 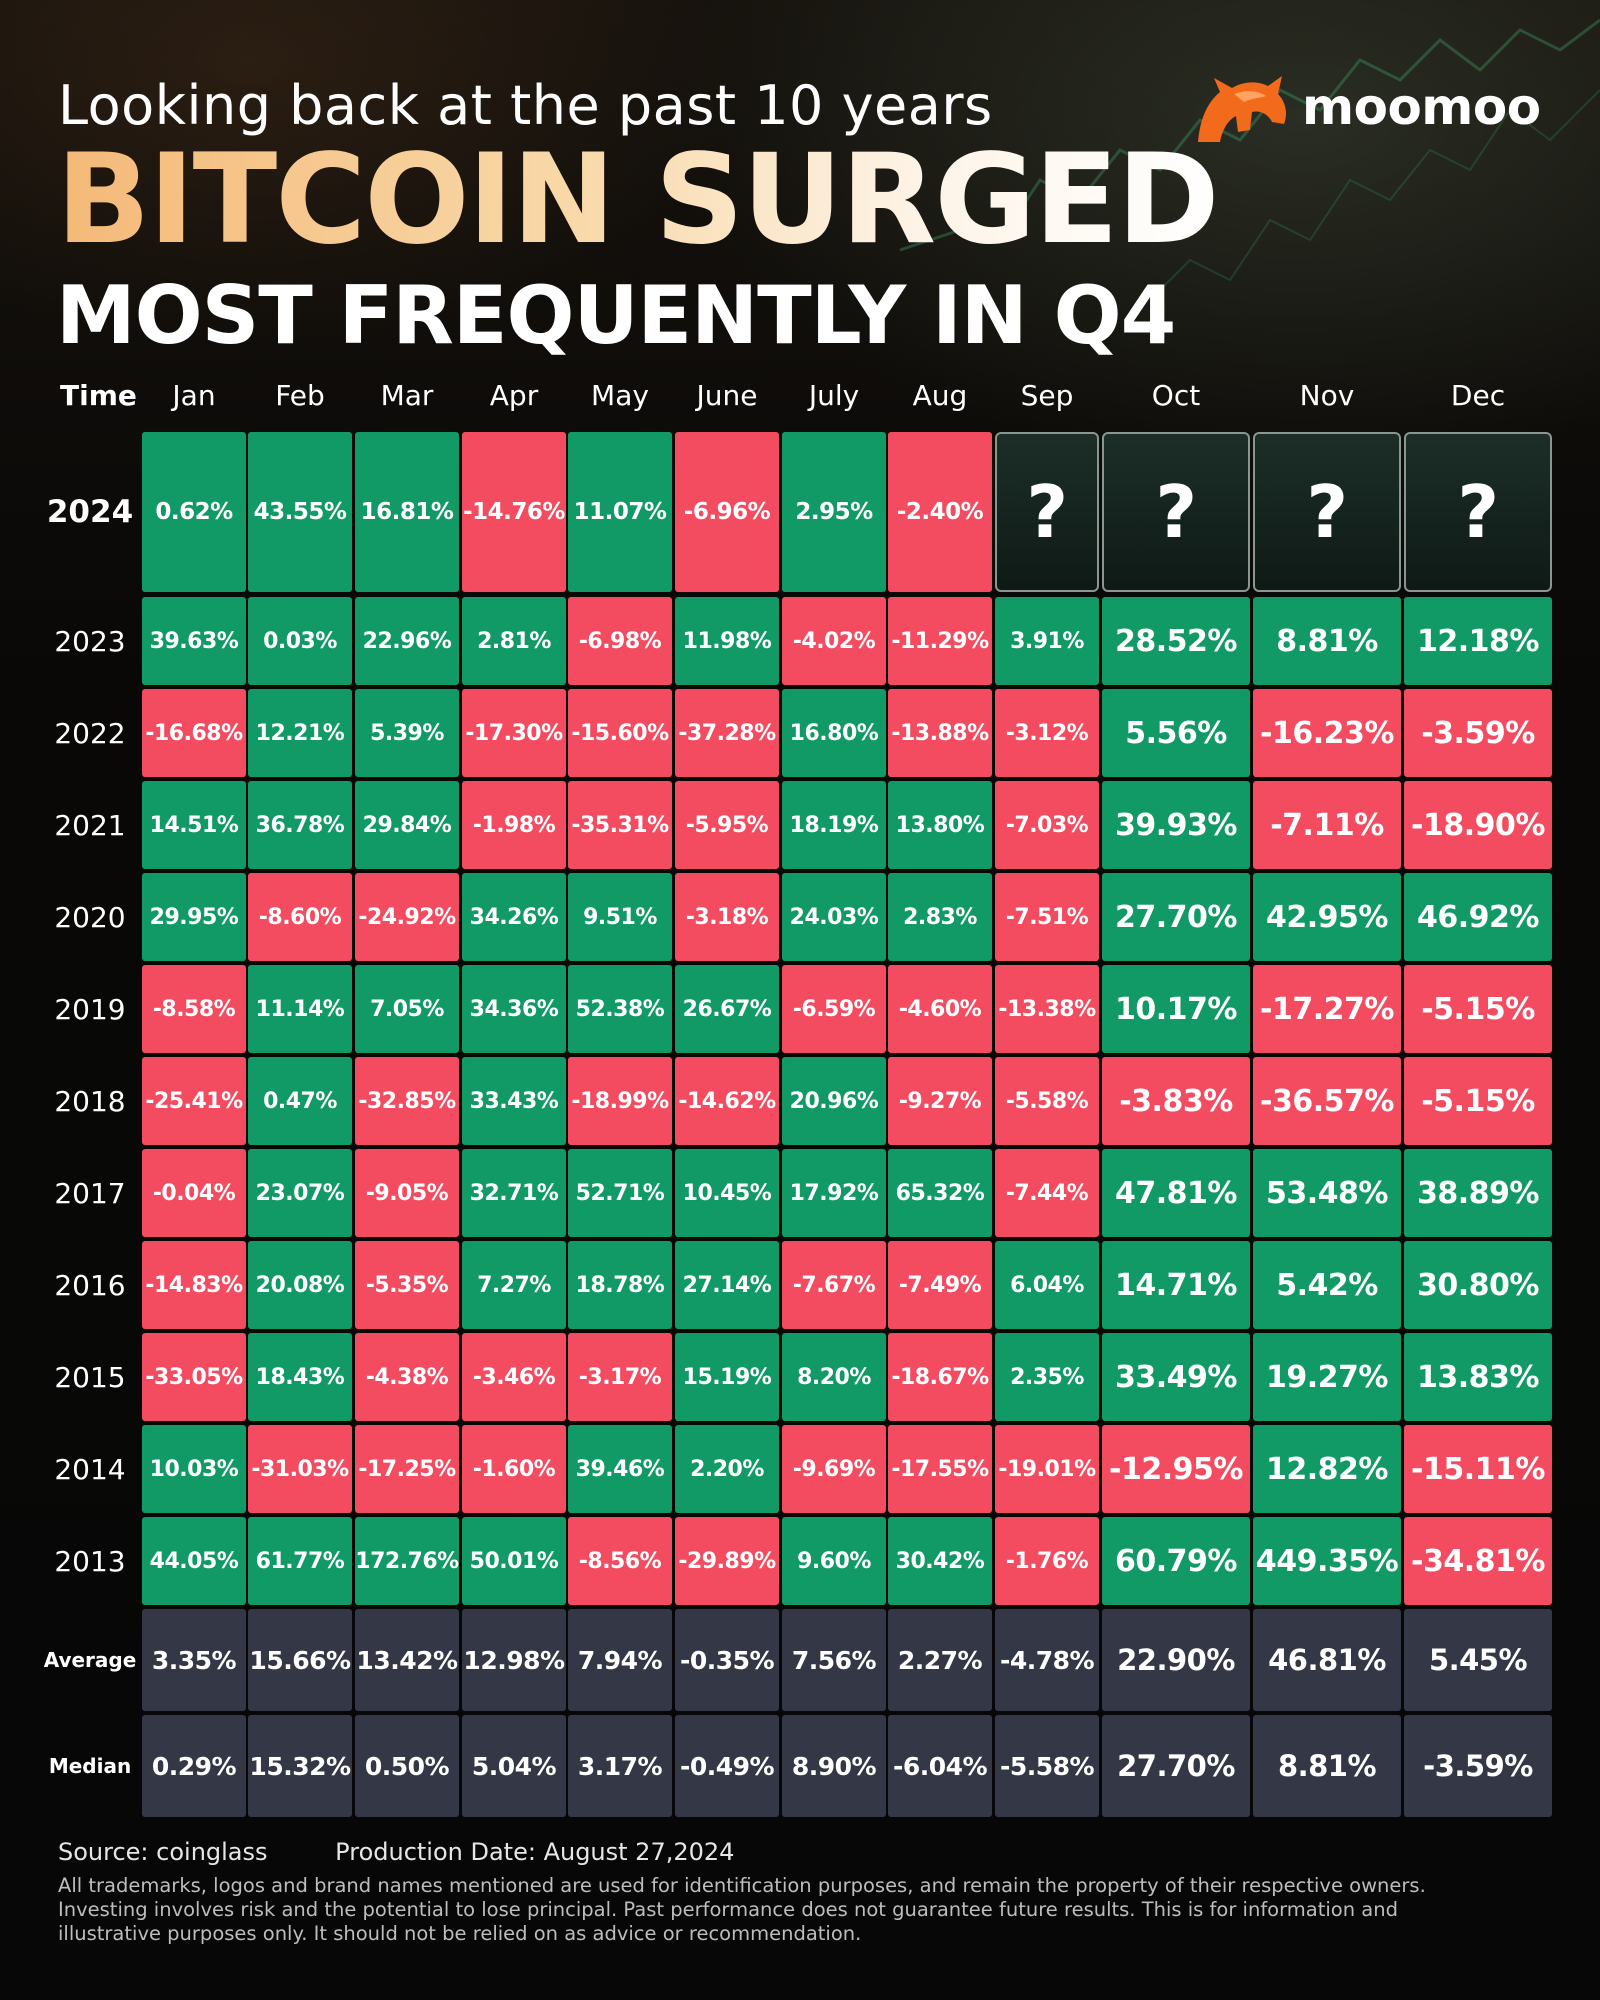 What do you see at coordinates (514, 1193) in the screenshot?
I see `table-cell: 32.71%` at bounding box center [514, 1193].